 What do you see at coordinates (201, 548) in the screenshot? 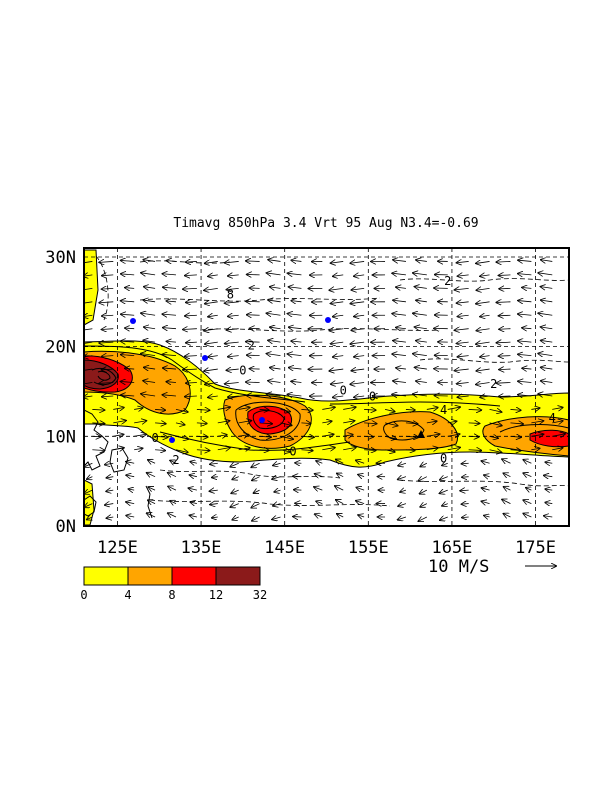
I see `x-tick-label: 135E` at bounding box center [201, 548].